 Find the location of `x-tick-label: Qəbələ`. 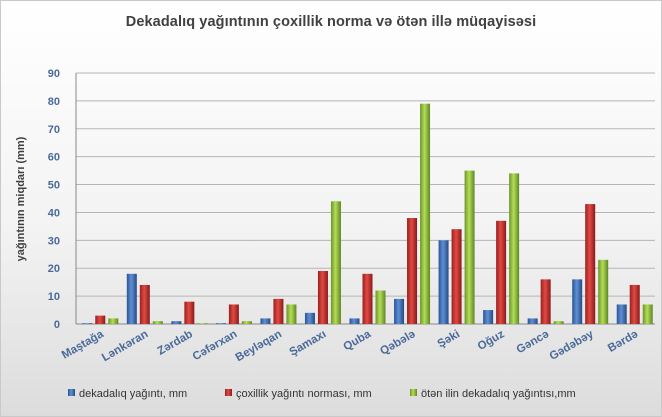

x-tick-label: Qəbələ is located at coordinates (397, 343).